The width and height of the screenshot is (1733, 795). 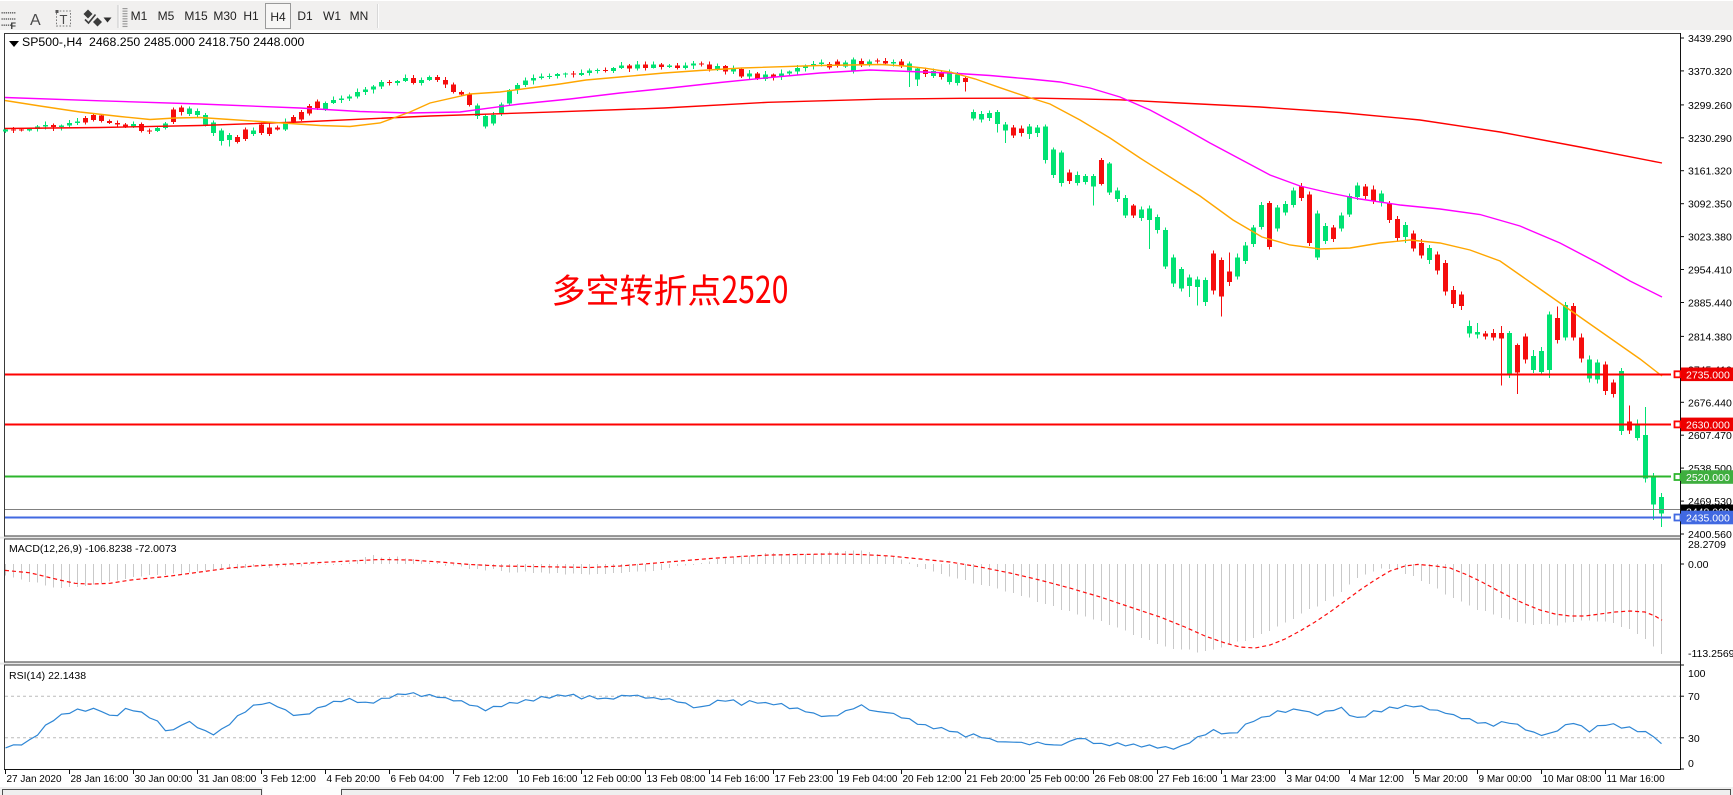 I want to click on svg-text: 14 Feb 16:00, so click(x=740, y=779).